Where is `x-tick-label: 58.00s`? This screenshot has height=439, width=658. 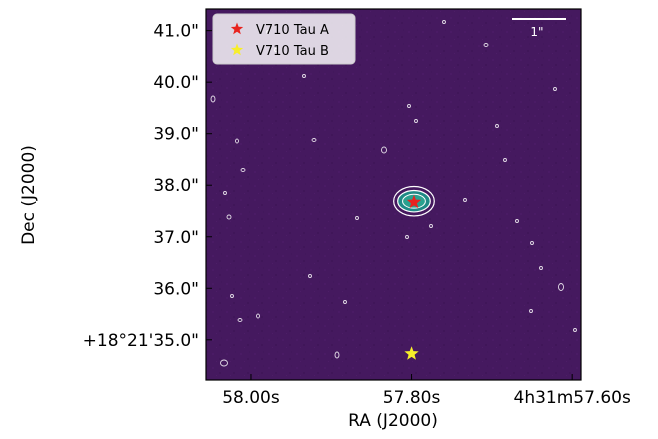 x-tick-label: 58.00s is located at coordinates (251, 398).